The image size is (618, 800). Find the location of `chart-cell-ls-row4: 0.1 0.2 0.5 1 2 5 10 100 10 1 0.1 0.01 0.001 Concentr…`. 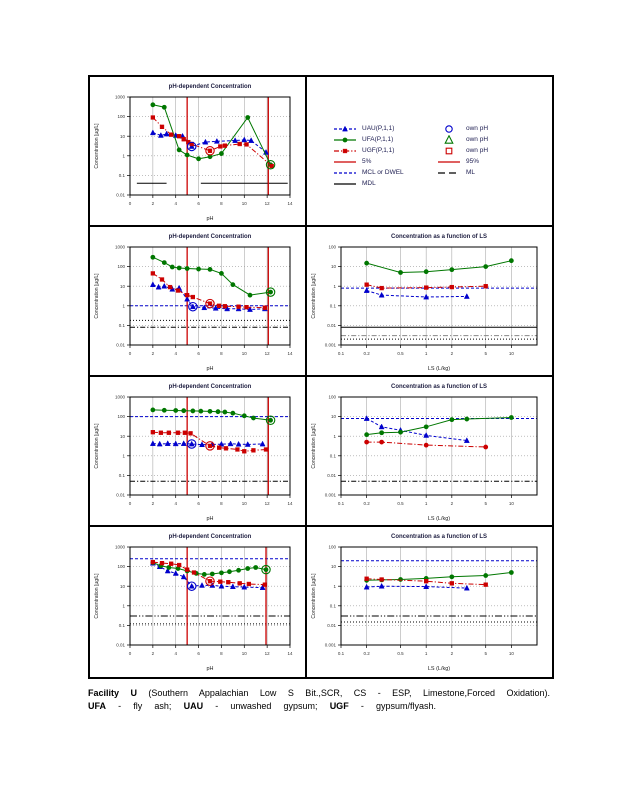

chart-cell-ls-row4: 0.1 0.2 0.5 1 2 5 10 100 10 1 0.1 0.01 0.001 Concentr… is located at coordinates (429, 602).